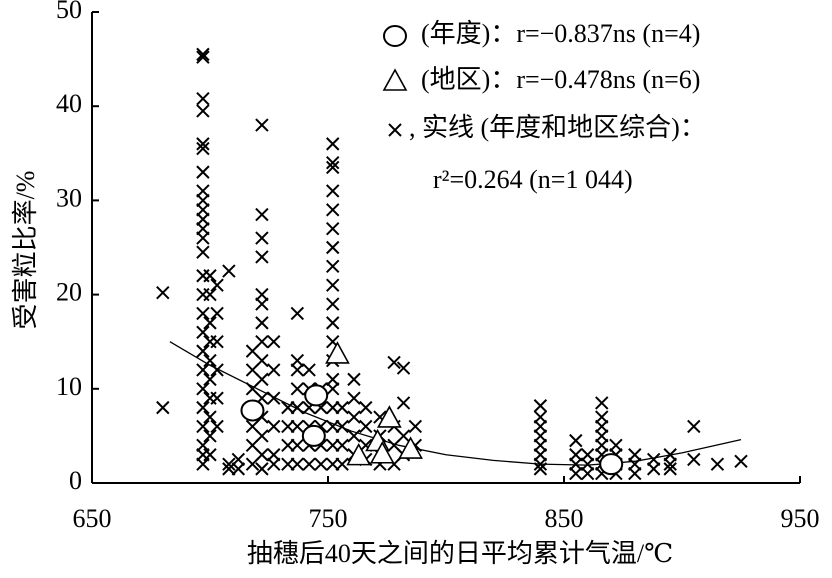 The width and height of the screenshot is (832, 578). Describe the element at coordinates (25, 250) in the screenshot. I see `y-axis-title: 受害粒比率/%` at that location.